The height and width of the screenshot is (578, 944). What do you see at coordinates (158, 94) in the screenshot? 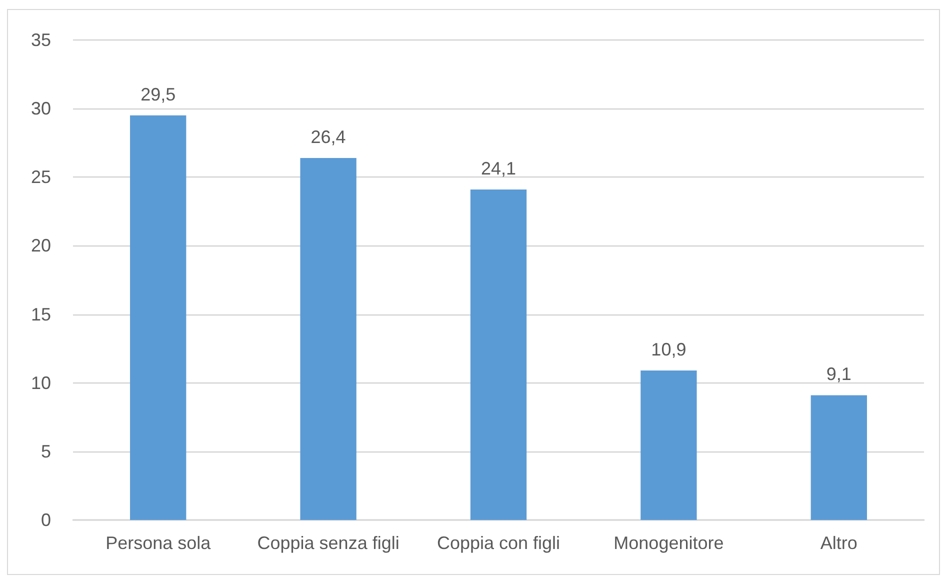
I see `data-label: 29,5` at bounding box center [158, 94].